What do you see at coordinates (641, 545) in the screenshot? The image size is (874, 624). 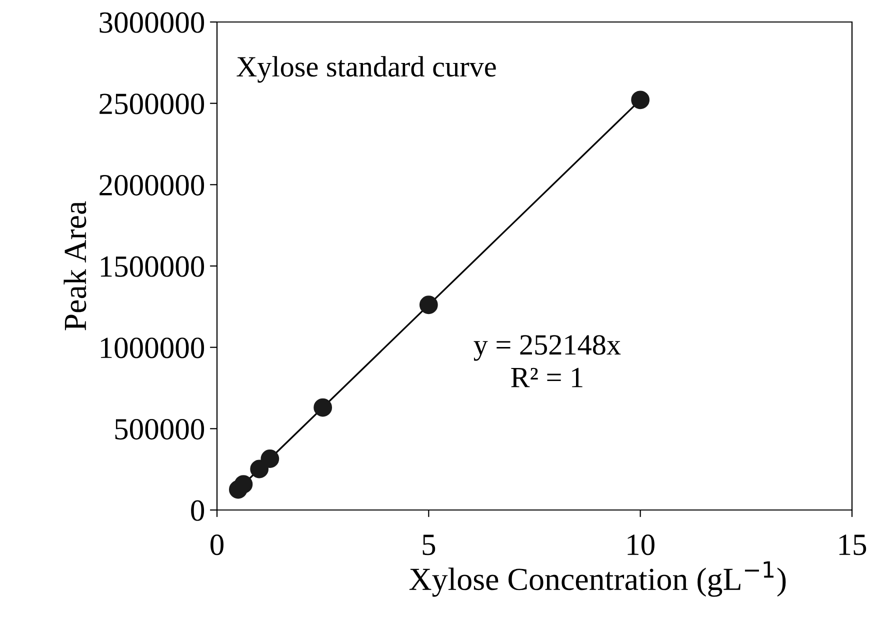 I see `x-tick-label: 10` at bounding box center [641, 545].